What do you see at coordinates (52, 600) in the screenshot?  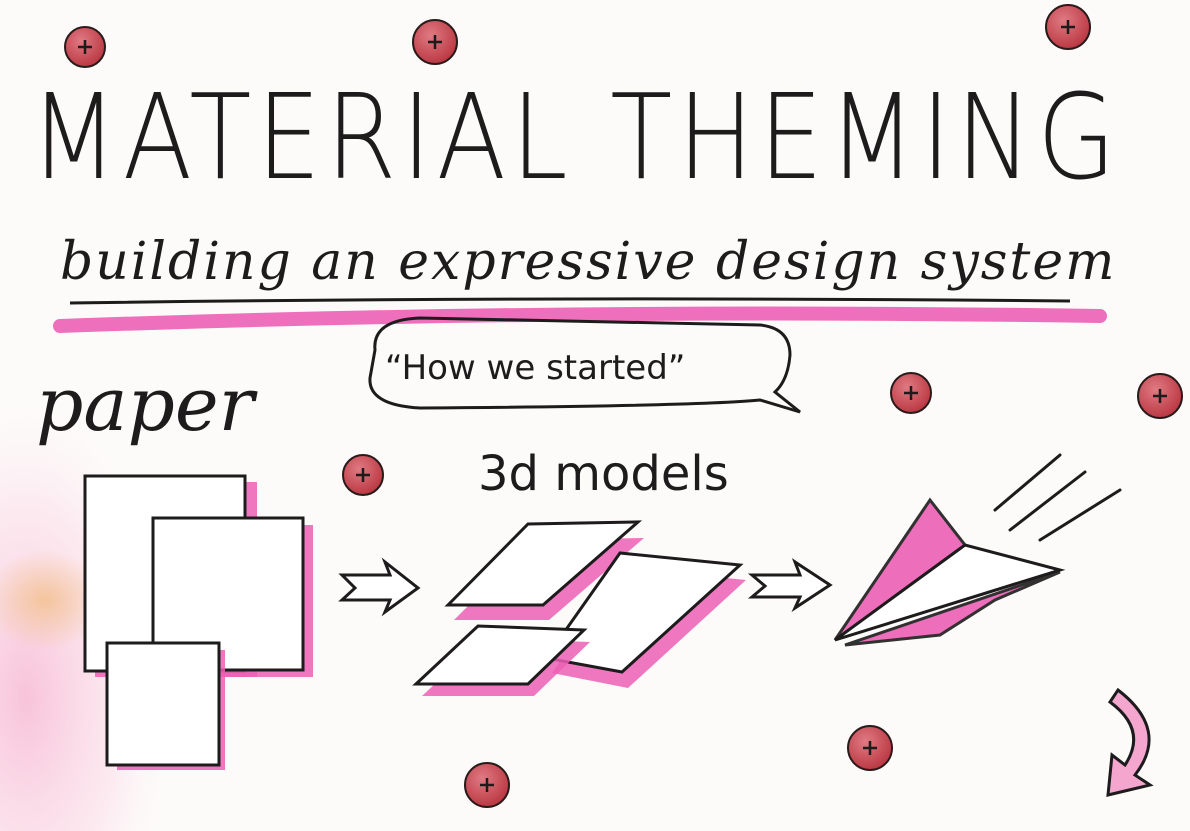 I see `watercolor-orange-splash` at bounding box center [52, 600].